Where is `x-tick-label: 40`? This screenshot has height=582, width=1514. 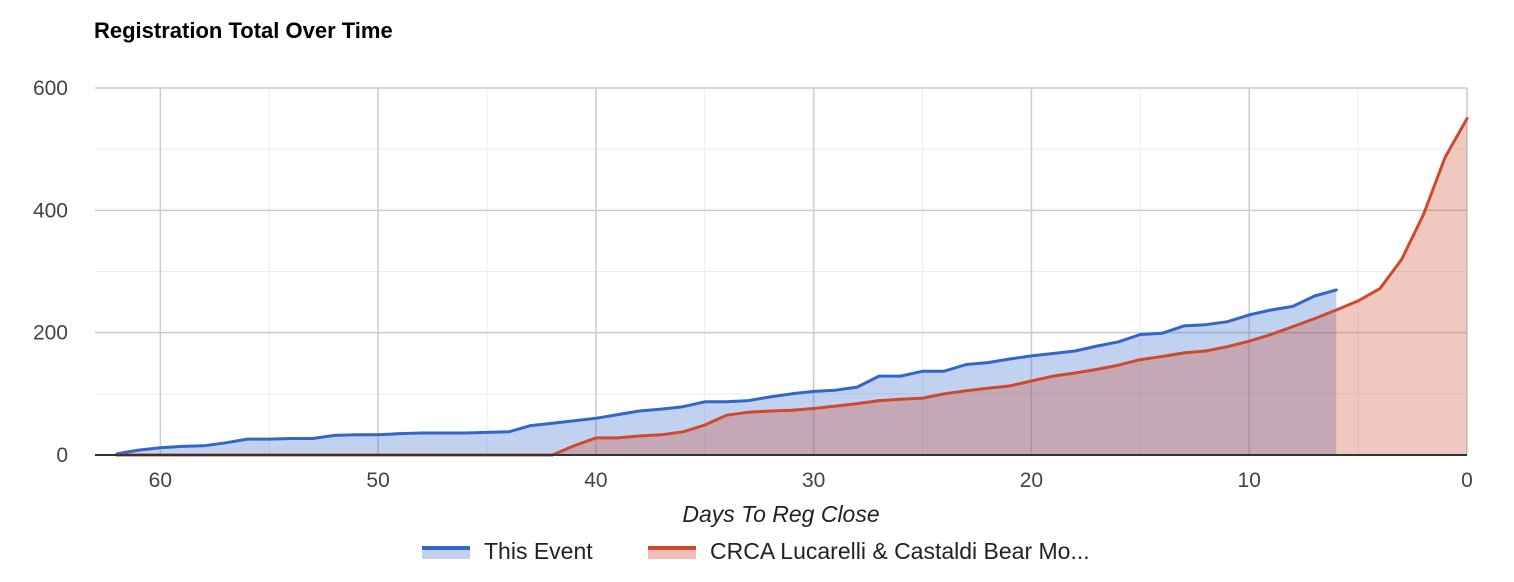
x-tick-label: 40 is located at coordinates (595, 480).